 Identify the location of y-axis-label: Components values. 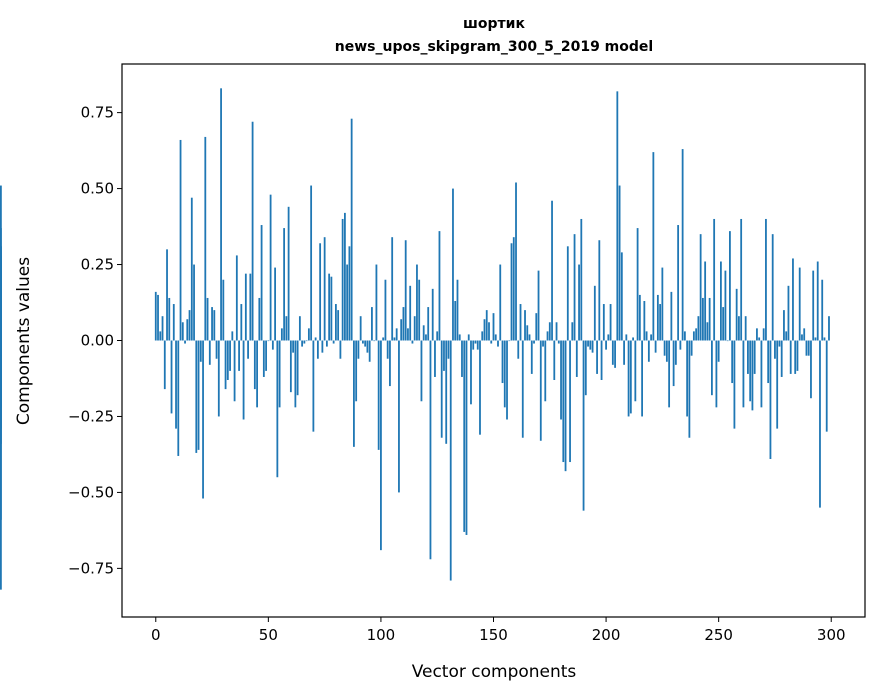
(24, 341).